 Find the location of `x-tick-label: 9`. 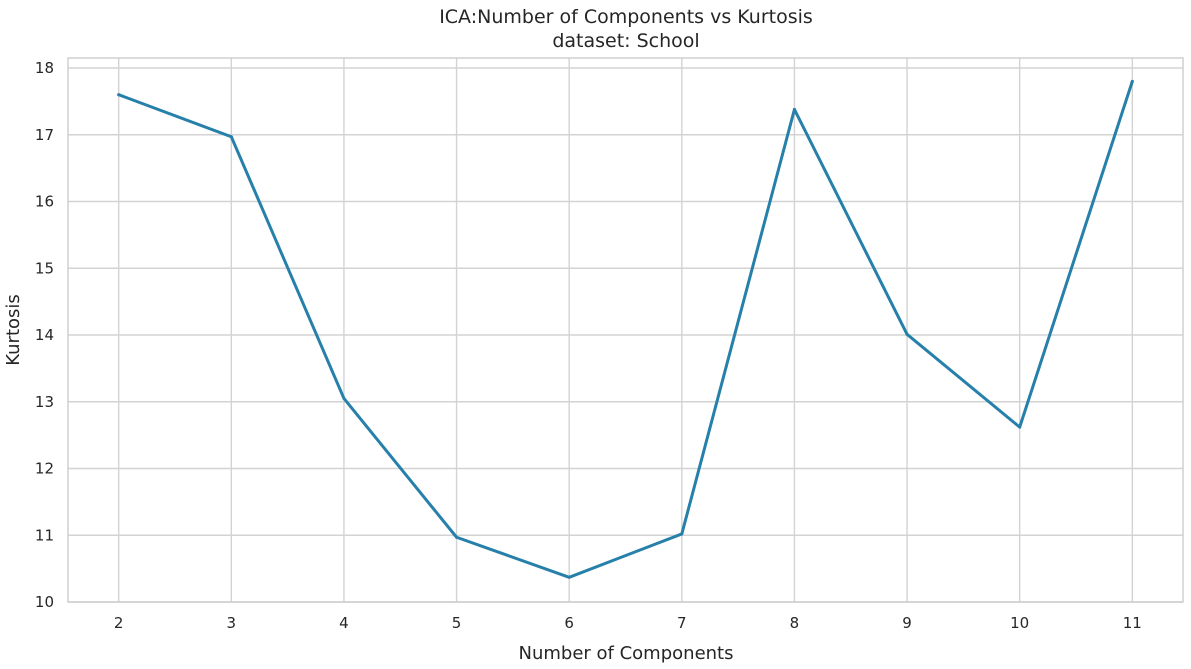

x-tick-label: 9 is located at coordinates (907, 623).